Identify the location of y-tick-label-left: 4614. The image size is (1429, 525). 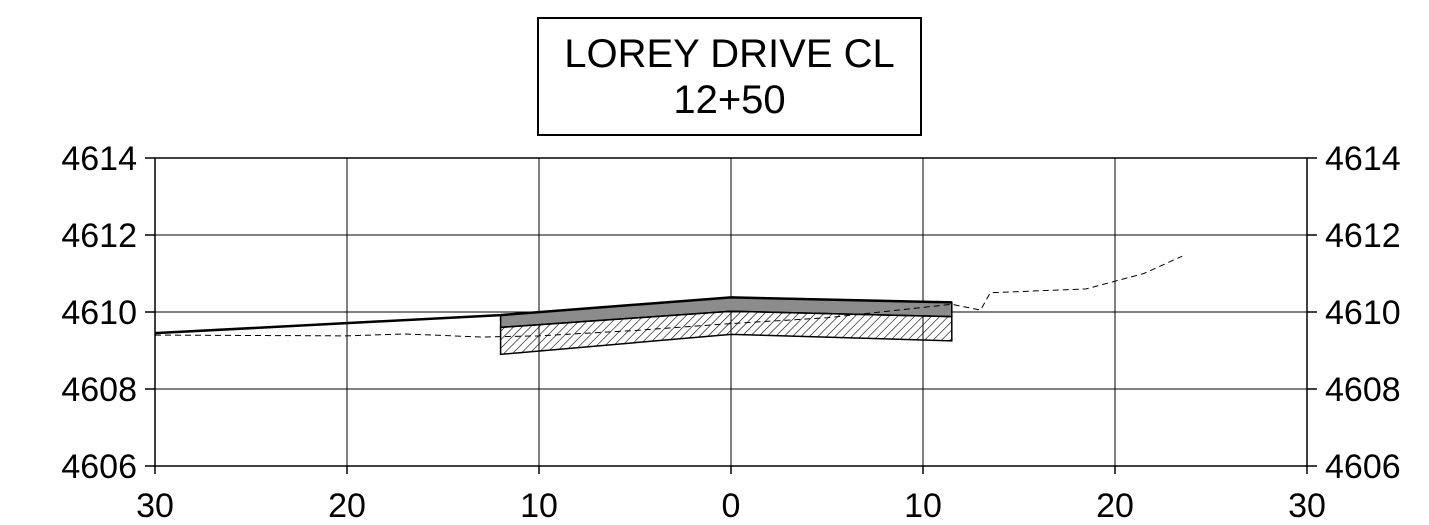
(99, 159).